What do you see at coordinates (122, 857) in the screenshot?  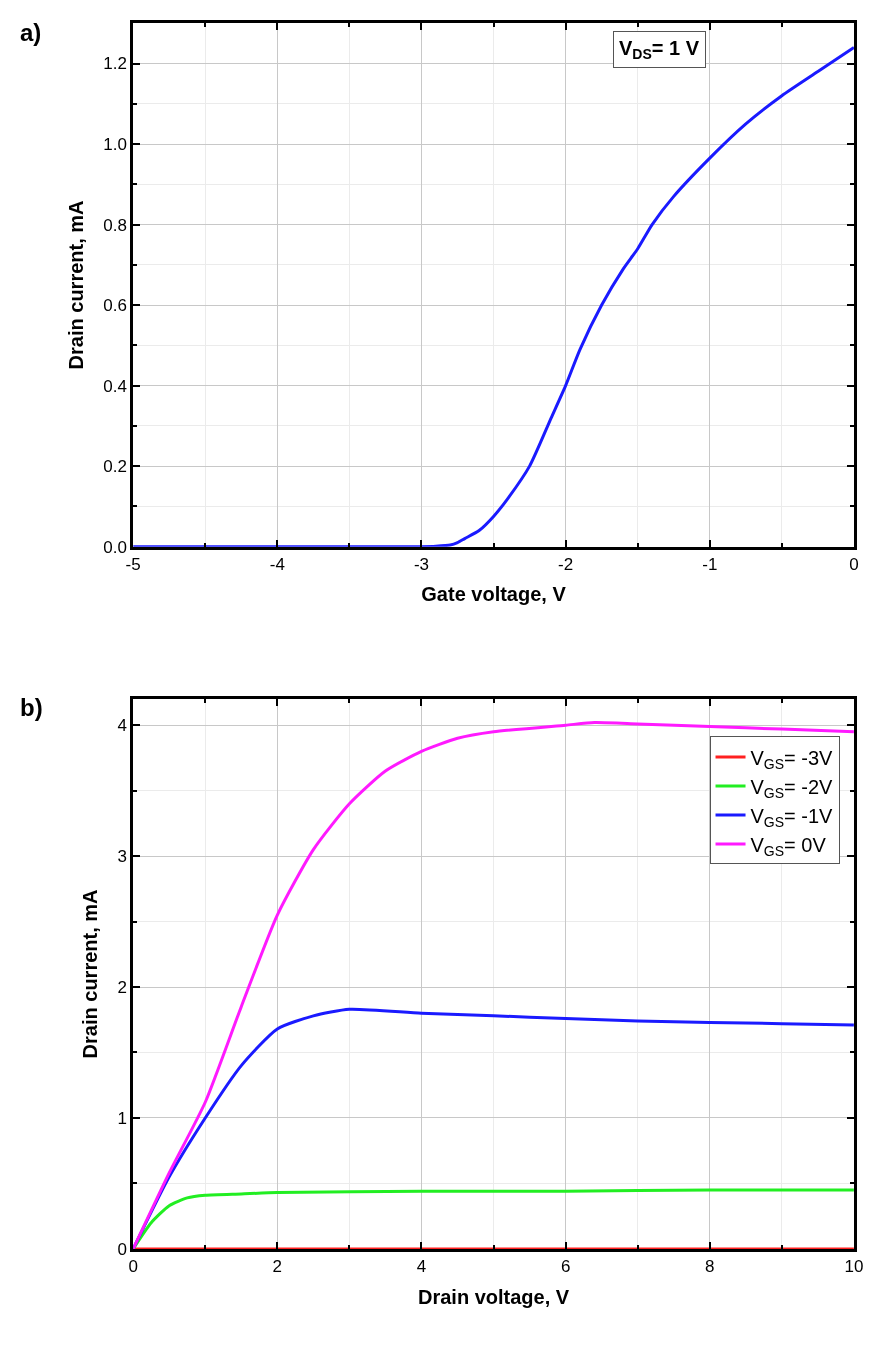 I see `y-tick-label: 3` at bounding box center [122, 857].